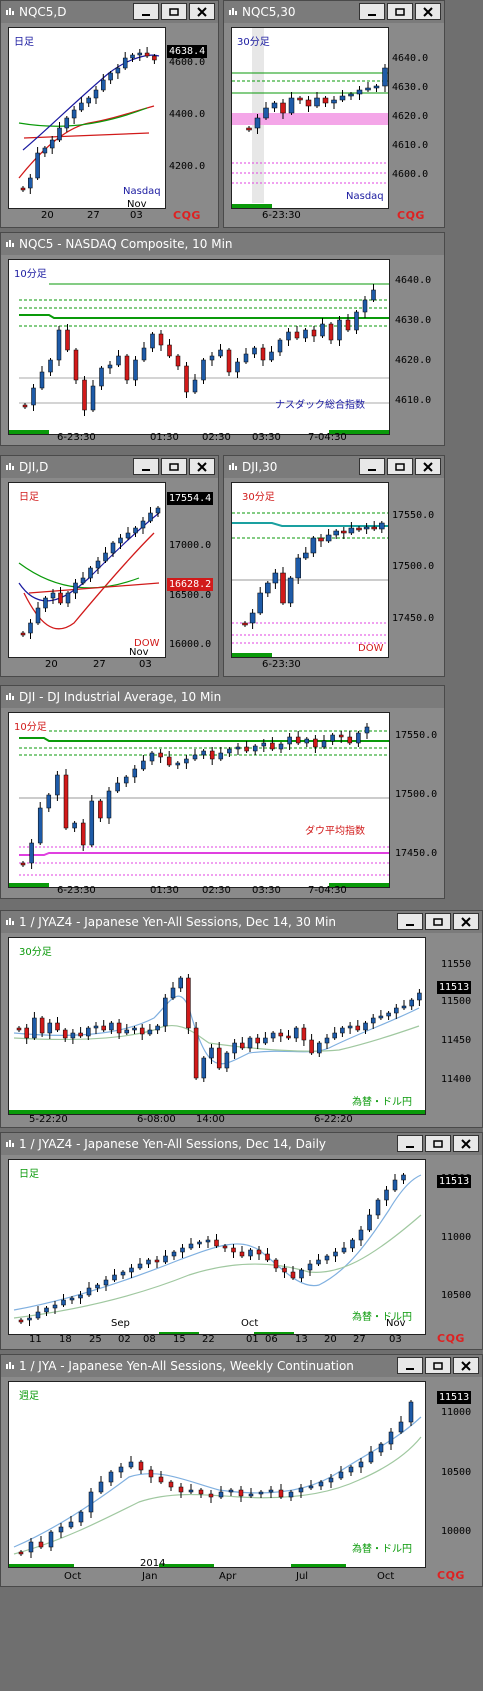  What do you see at coordinates (109, 12) in the screenshot?
I see `title-bar: NQC5,D` at bounding box center [109, 12].